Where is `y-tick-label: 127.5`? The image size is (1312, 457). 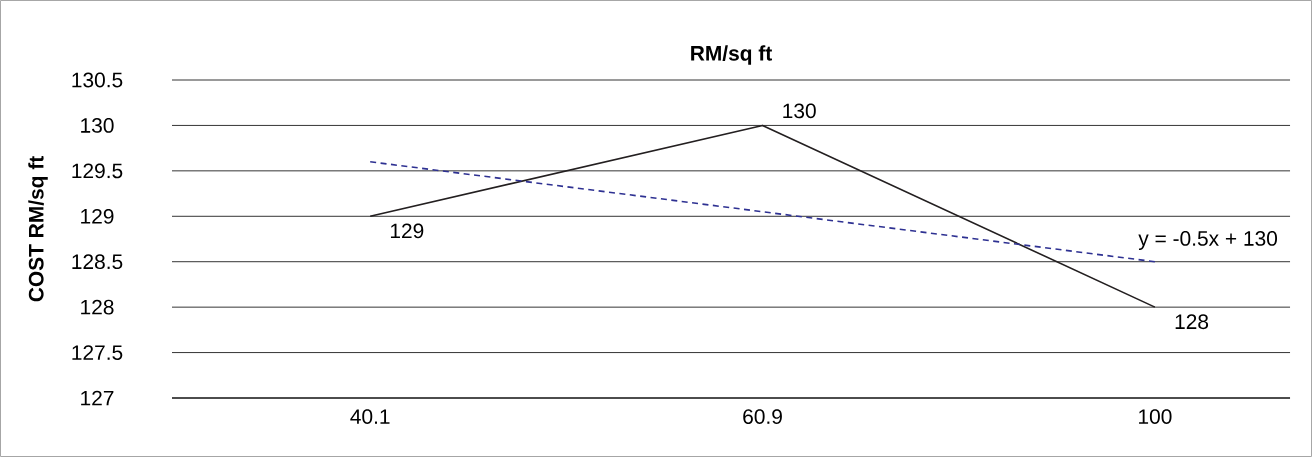
y-tick-label: 127.5 is located at coordinates (97, 352).